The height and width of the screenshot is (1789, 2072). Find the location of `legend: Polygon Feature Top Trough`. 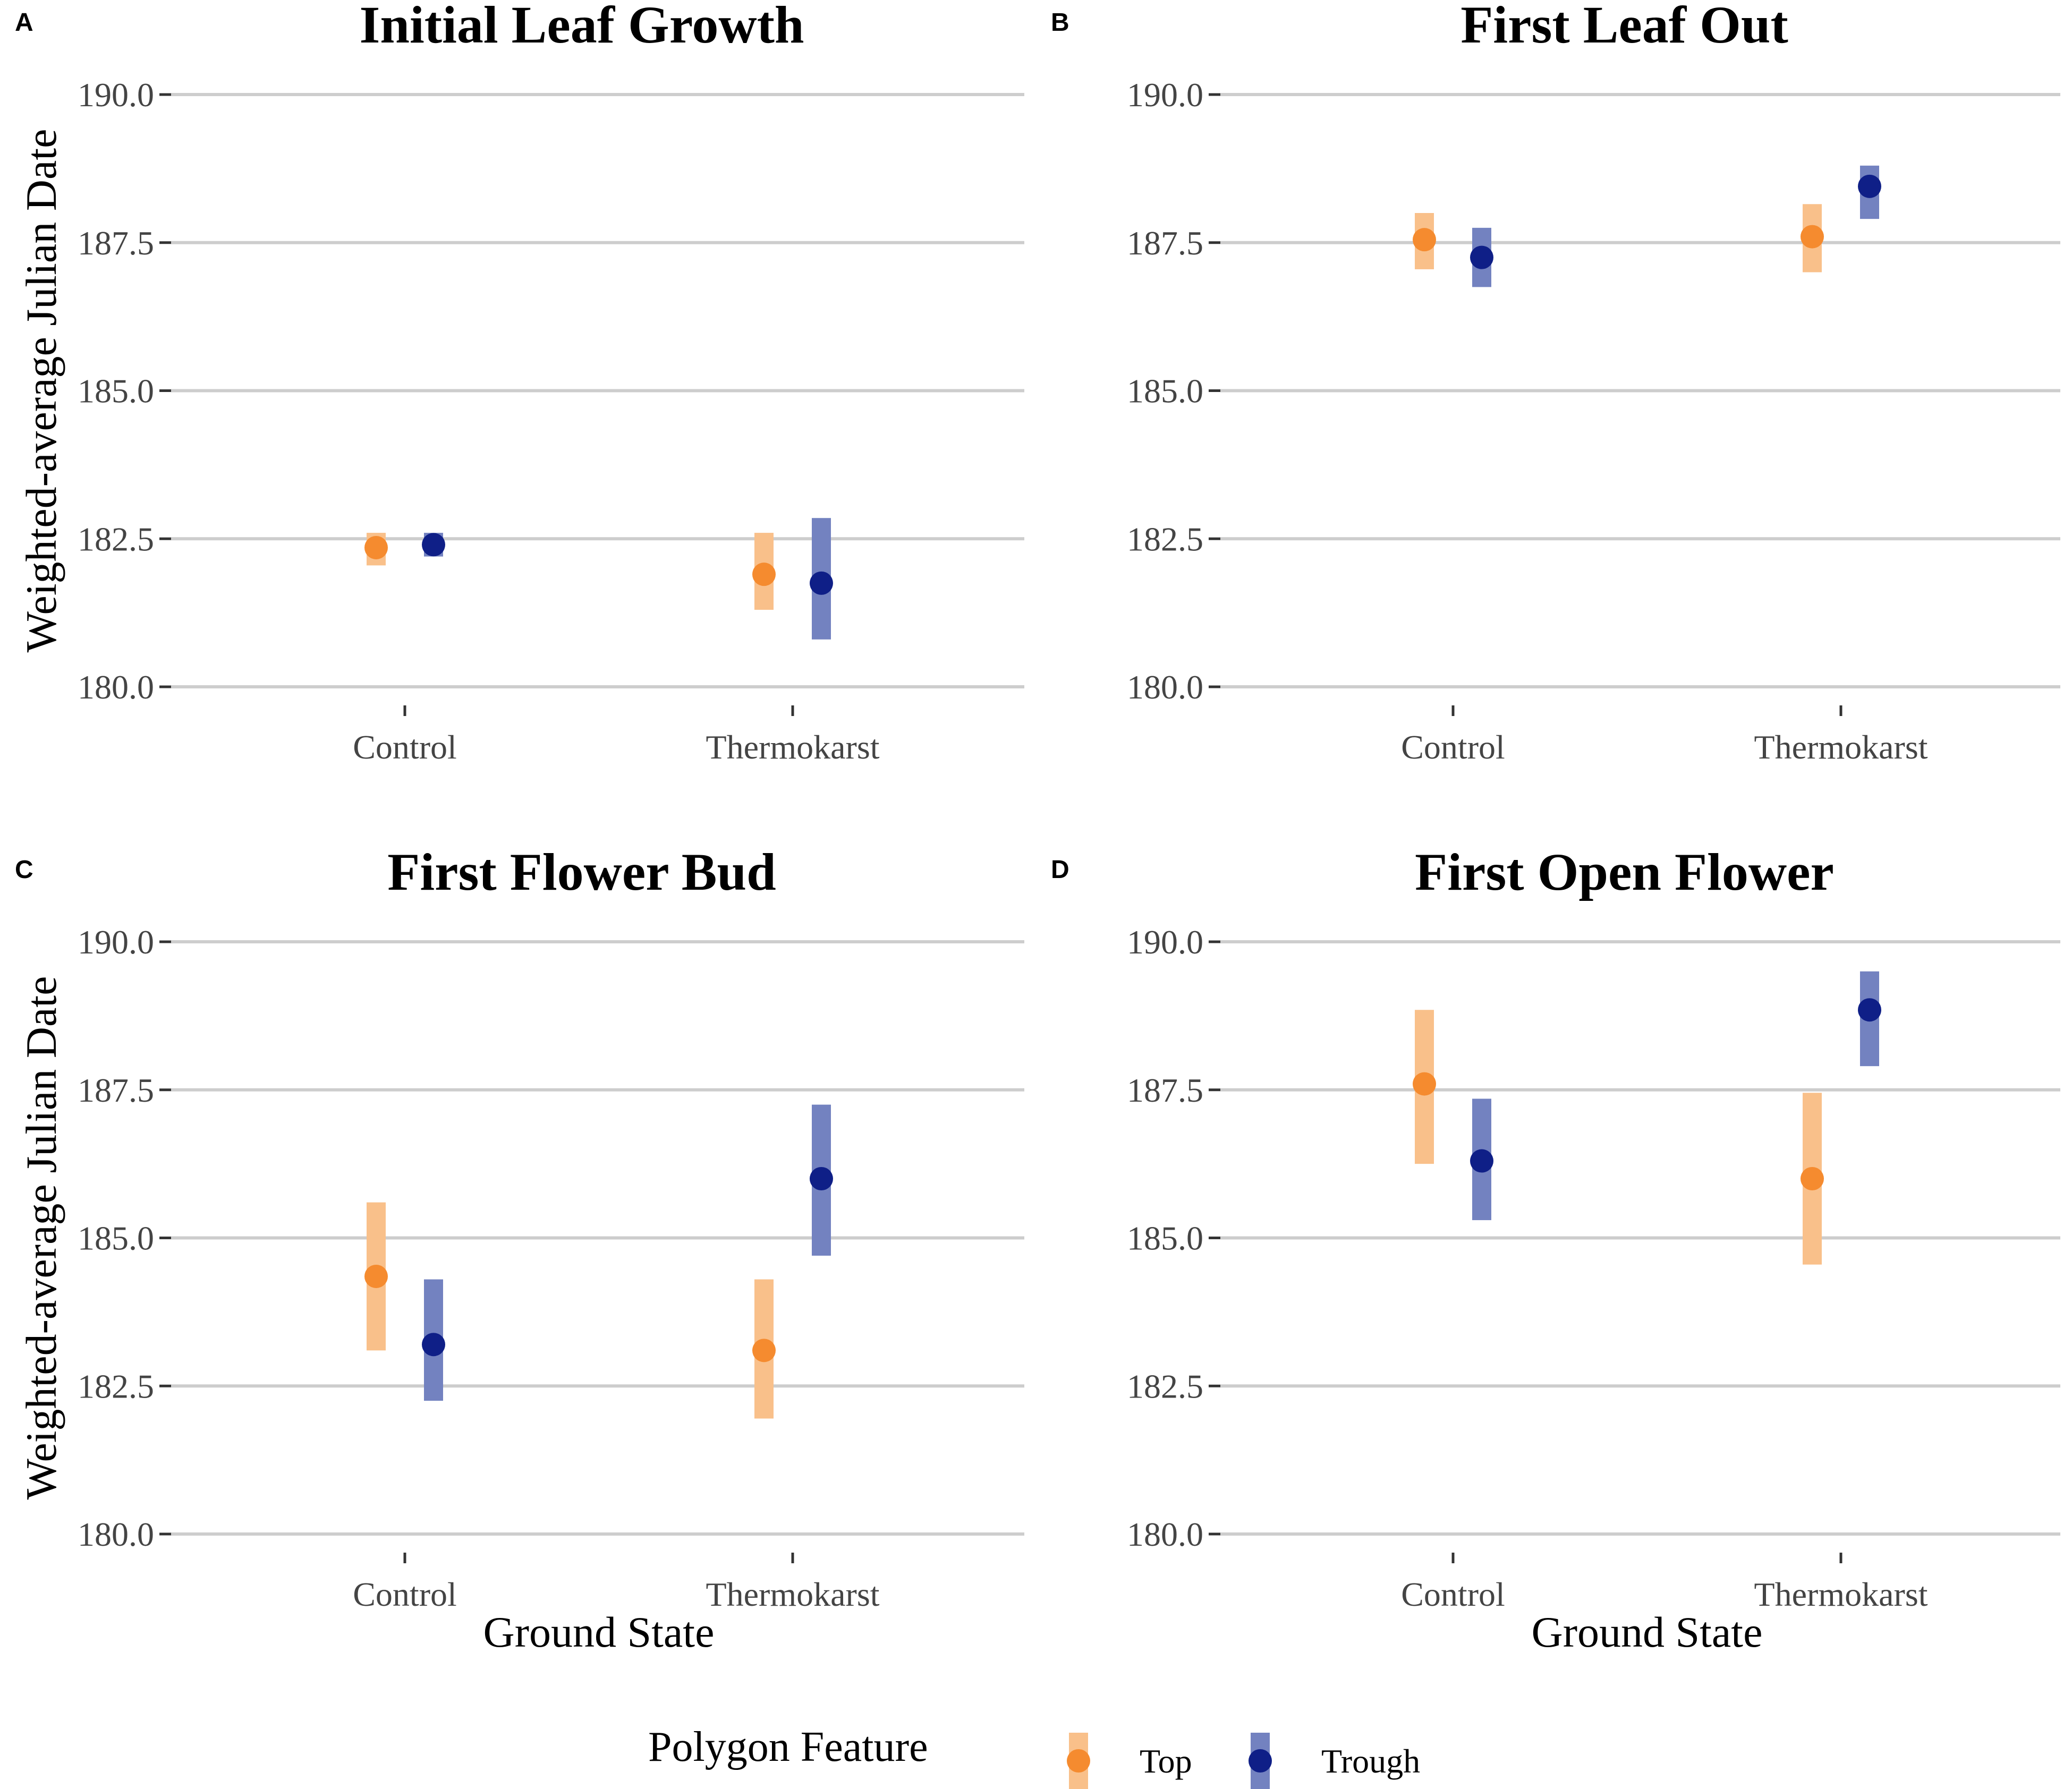

legend: Polygon Feature Top Trough is located at coordinates (1034, 1756).